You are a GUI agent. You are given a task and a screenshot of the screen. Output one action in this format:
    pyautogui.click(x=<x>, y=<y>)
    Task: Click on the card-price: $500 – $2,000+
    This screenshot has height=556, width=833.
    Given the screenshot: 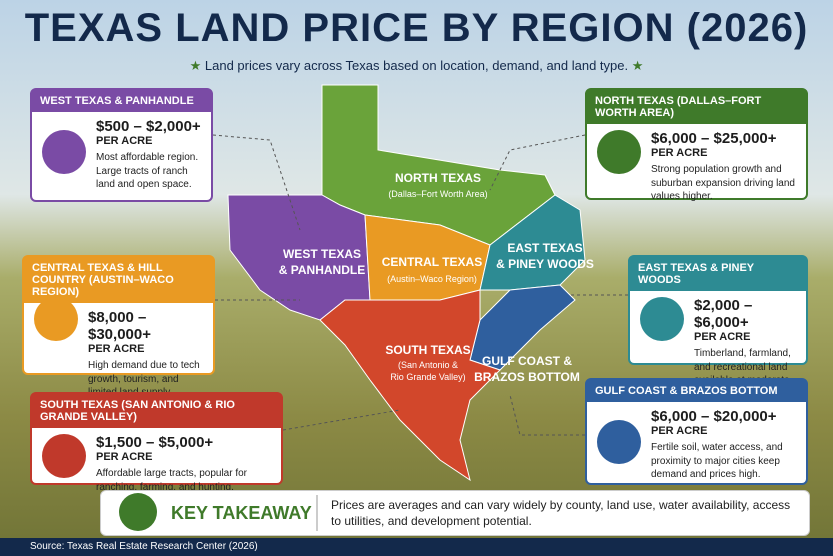 What is the action you would take?
    pyautogui.click(x=148, y=126)
    